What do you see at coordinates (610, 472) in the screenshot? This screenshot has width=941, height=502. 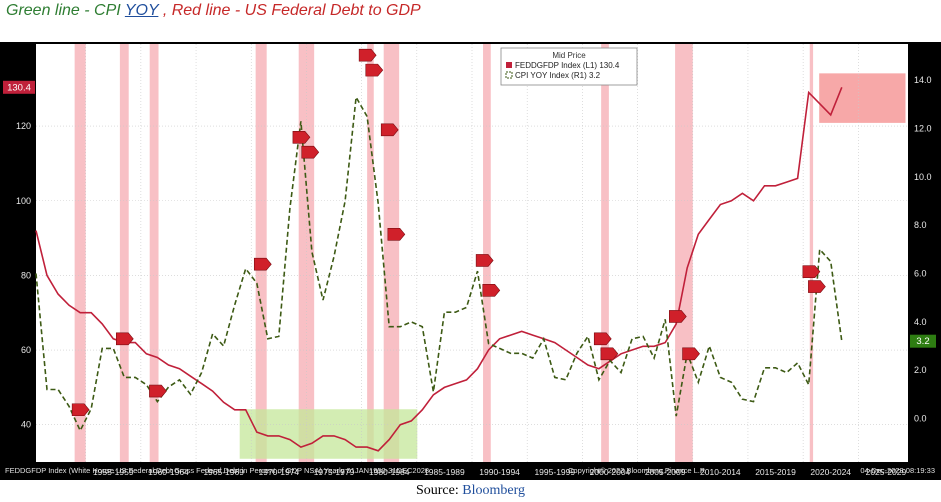 I see `x-tick-label-9: 2000-2004` at bounding box center [610, 472].